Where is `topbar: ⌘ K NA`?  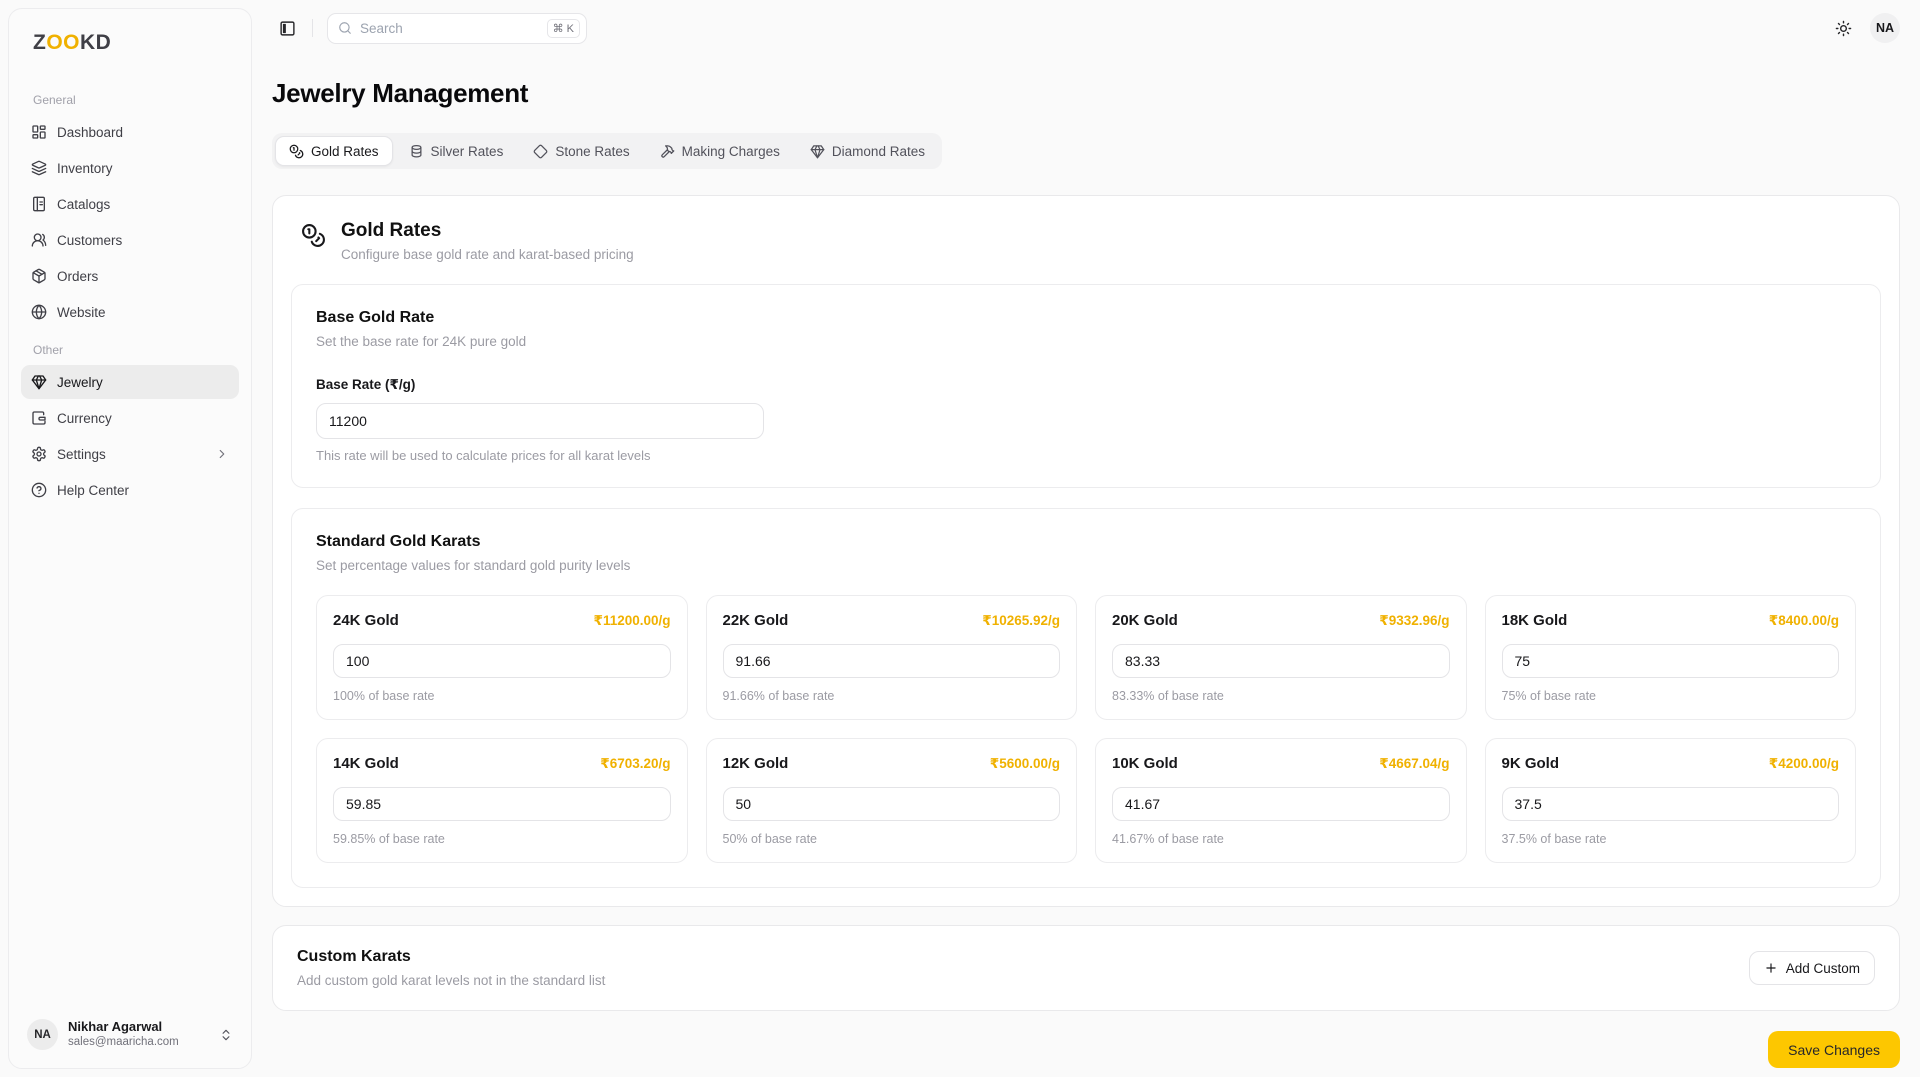 topbar: ⌘ K NA is located at coordinates (1086, 28).